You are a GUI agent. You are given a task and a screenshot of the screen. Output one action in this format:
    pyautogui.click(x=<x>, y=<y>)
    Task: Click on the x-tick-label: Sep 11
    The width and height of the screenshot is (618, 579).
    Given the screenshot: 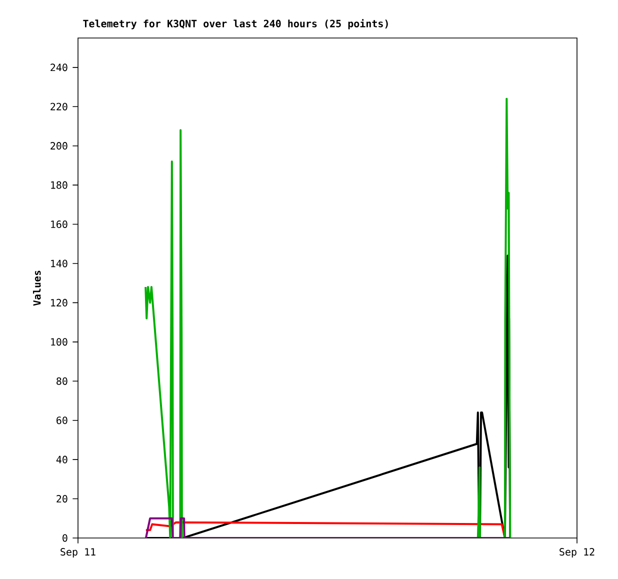 What is the action you would take?
    pyautogui.click(x=78, y=553)
    